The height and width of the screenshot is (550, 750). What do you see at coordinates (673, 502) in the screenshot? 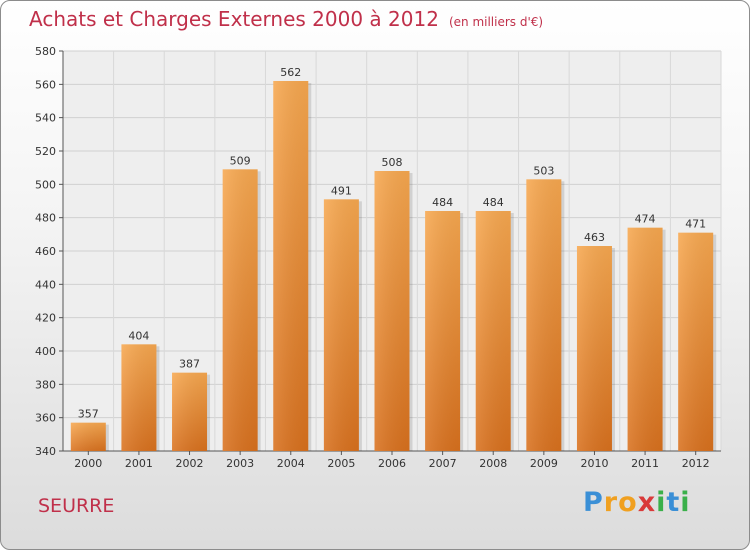
I see `brand-letter: t` at bounding box center [673, 502].